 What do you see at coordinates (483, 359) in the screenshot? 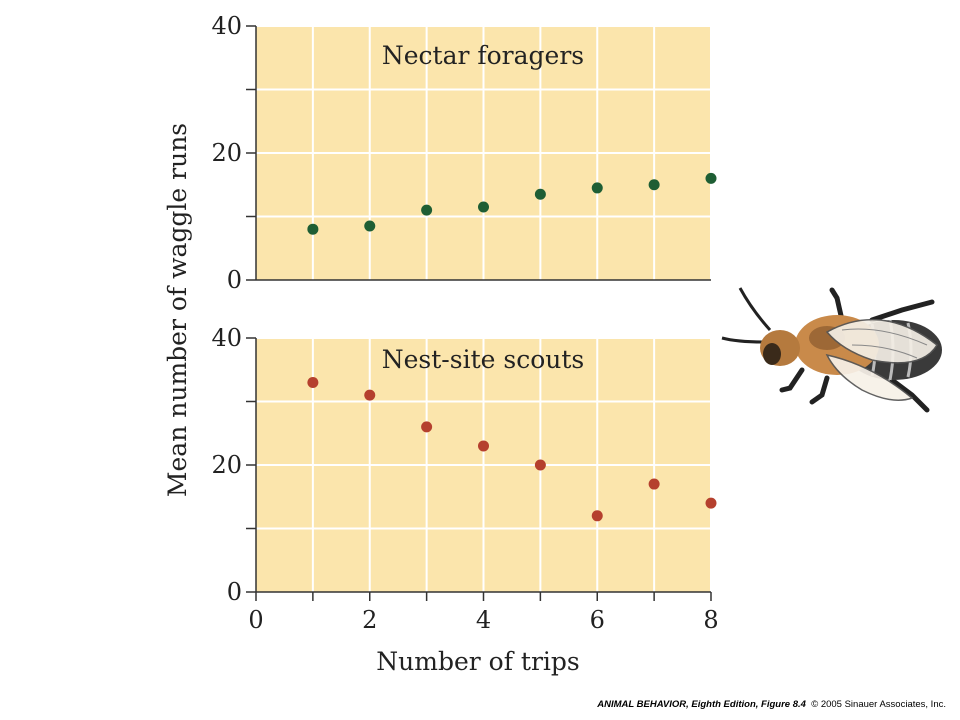
I see `panel-title: Nest-site scouts` at bounding box center [483, 359].